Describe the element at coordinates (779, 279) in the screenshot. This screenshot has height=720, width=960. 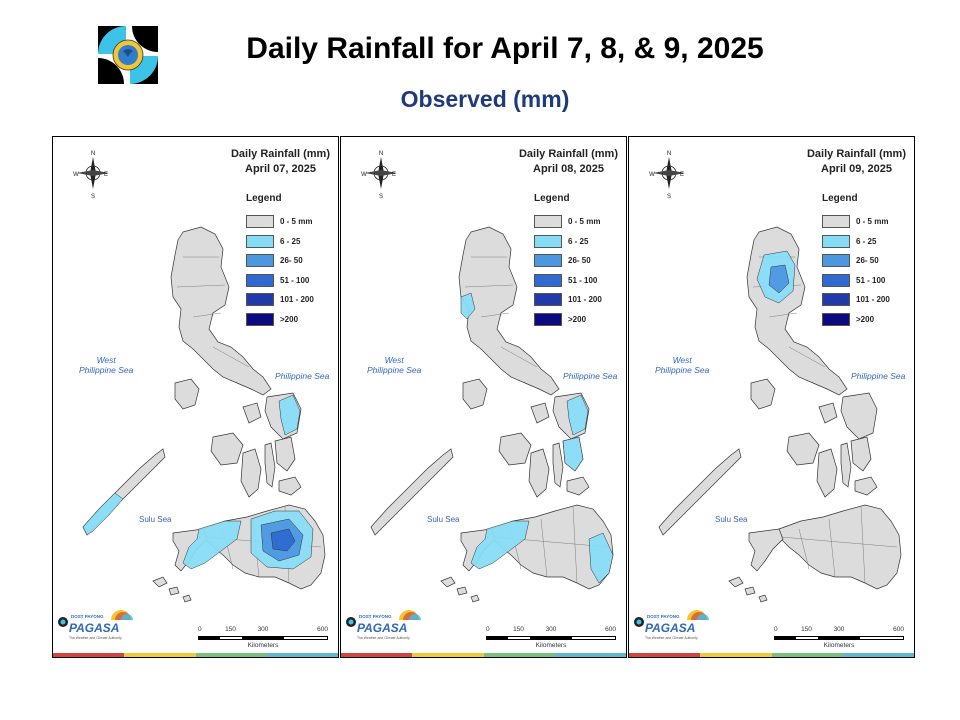
I see `rain-area-luzon-cordillera-core` at that location.